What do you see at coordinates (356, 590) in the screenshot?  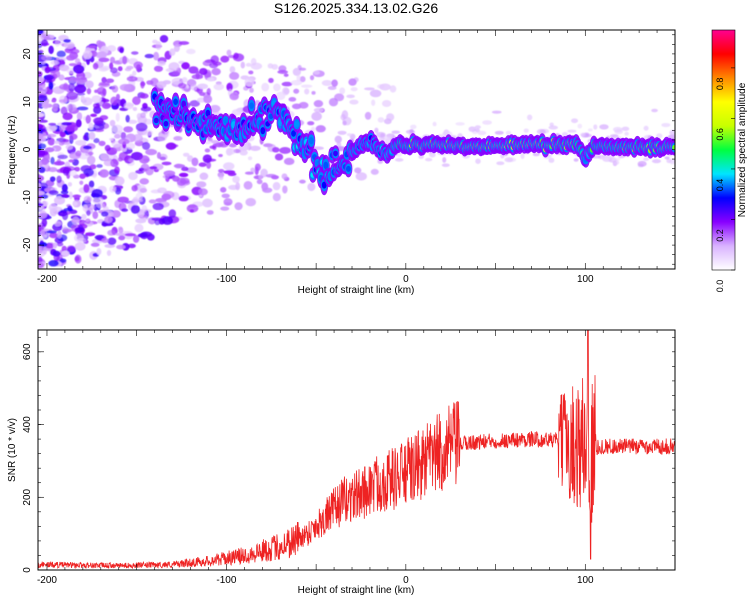 I see `snr-x-label: Height of straight line (km)` at bounding box center [356, 590].